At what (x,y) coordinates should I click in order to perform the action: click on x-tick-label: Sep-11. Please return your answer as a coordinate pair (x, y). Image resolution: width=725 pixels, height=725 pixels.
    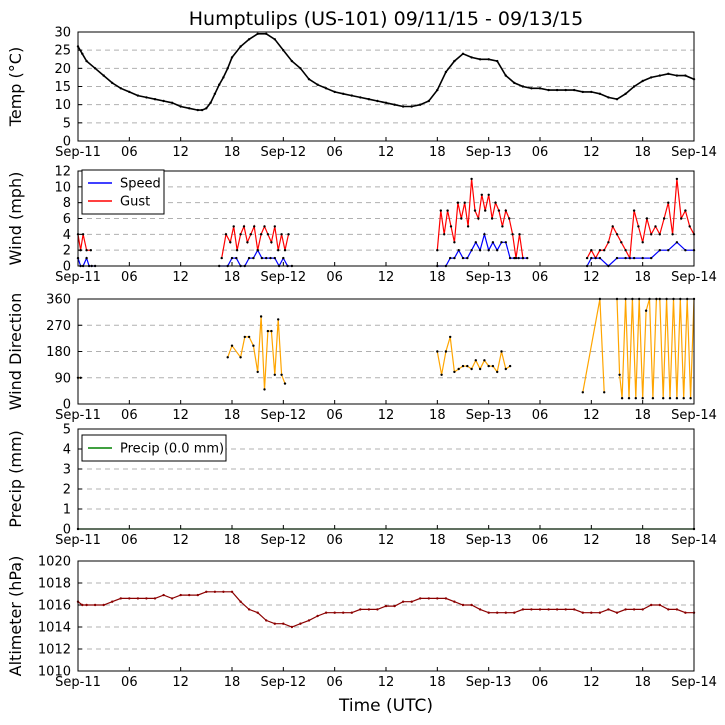
    Looking at the image, I should click on (78, 415).